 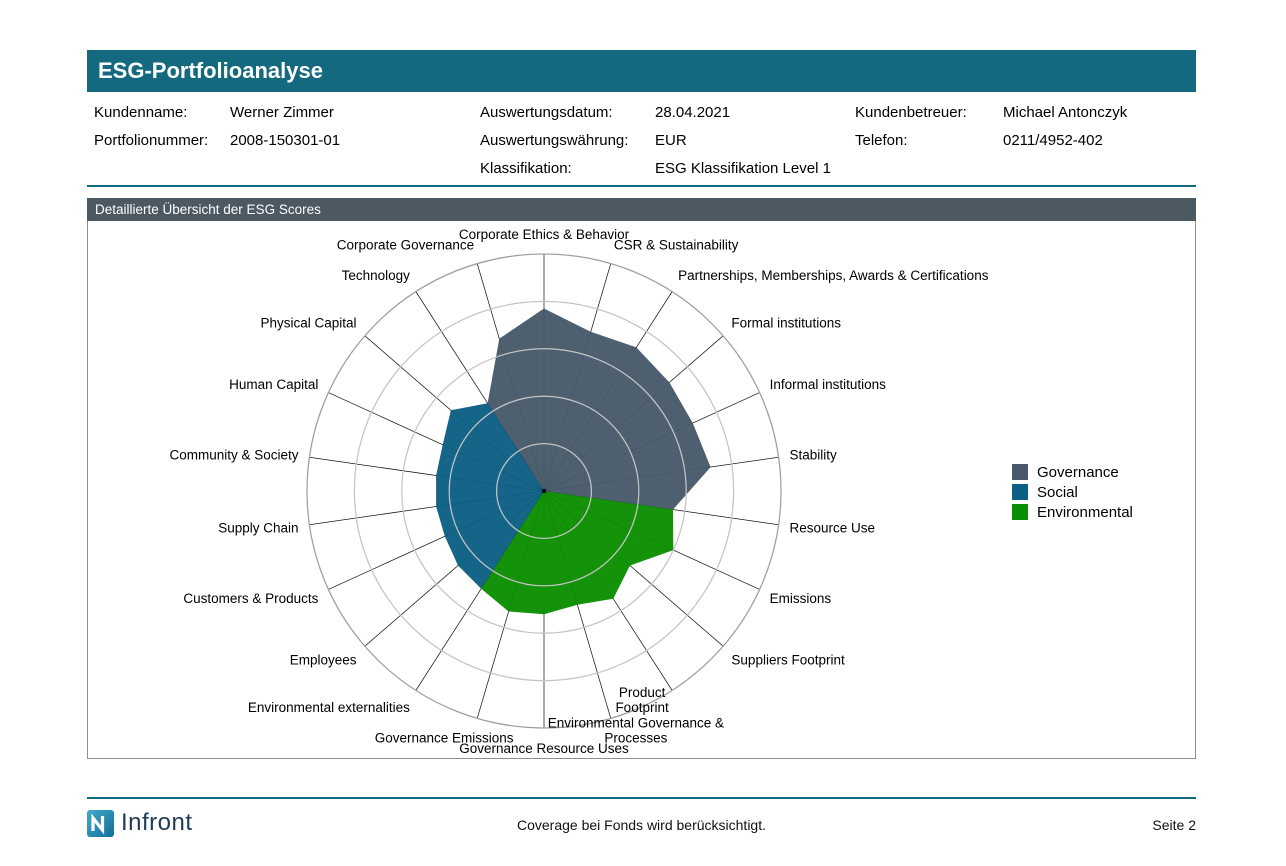 I want to click on axis-label-8: Suppliers Footprint, so click(x=788, y=659).